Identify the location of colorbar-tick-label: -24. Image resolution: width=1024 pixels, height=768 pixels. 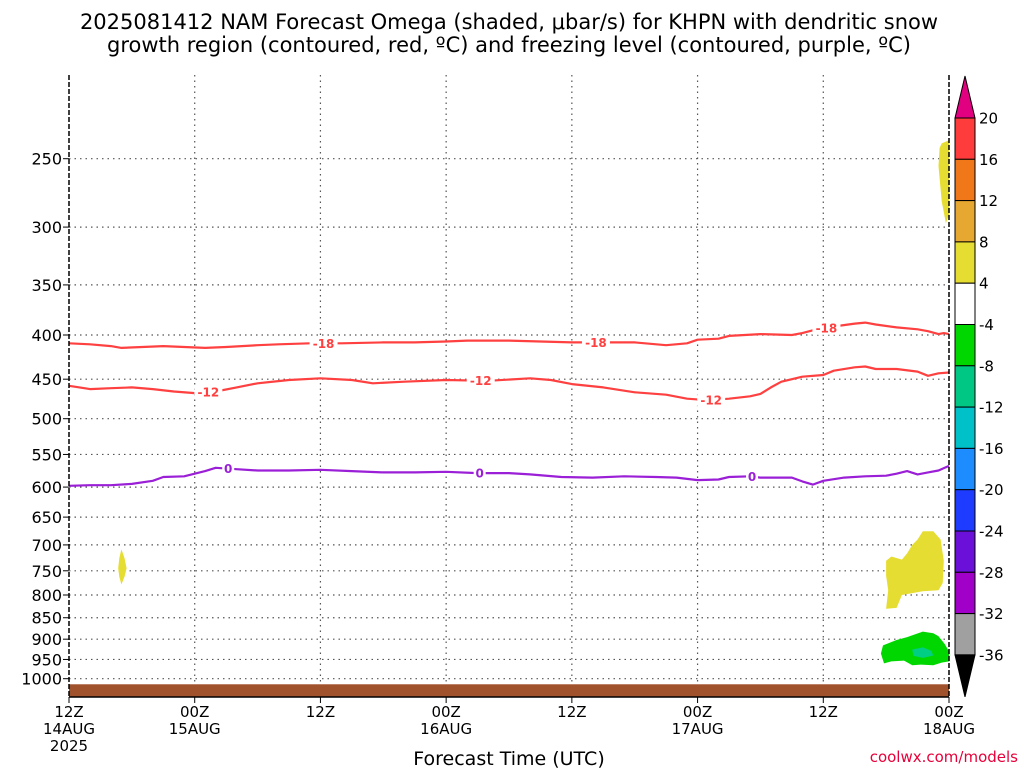
(991, 532).